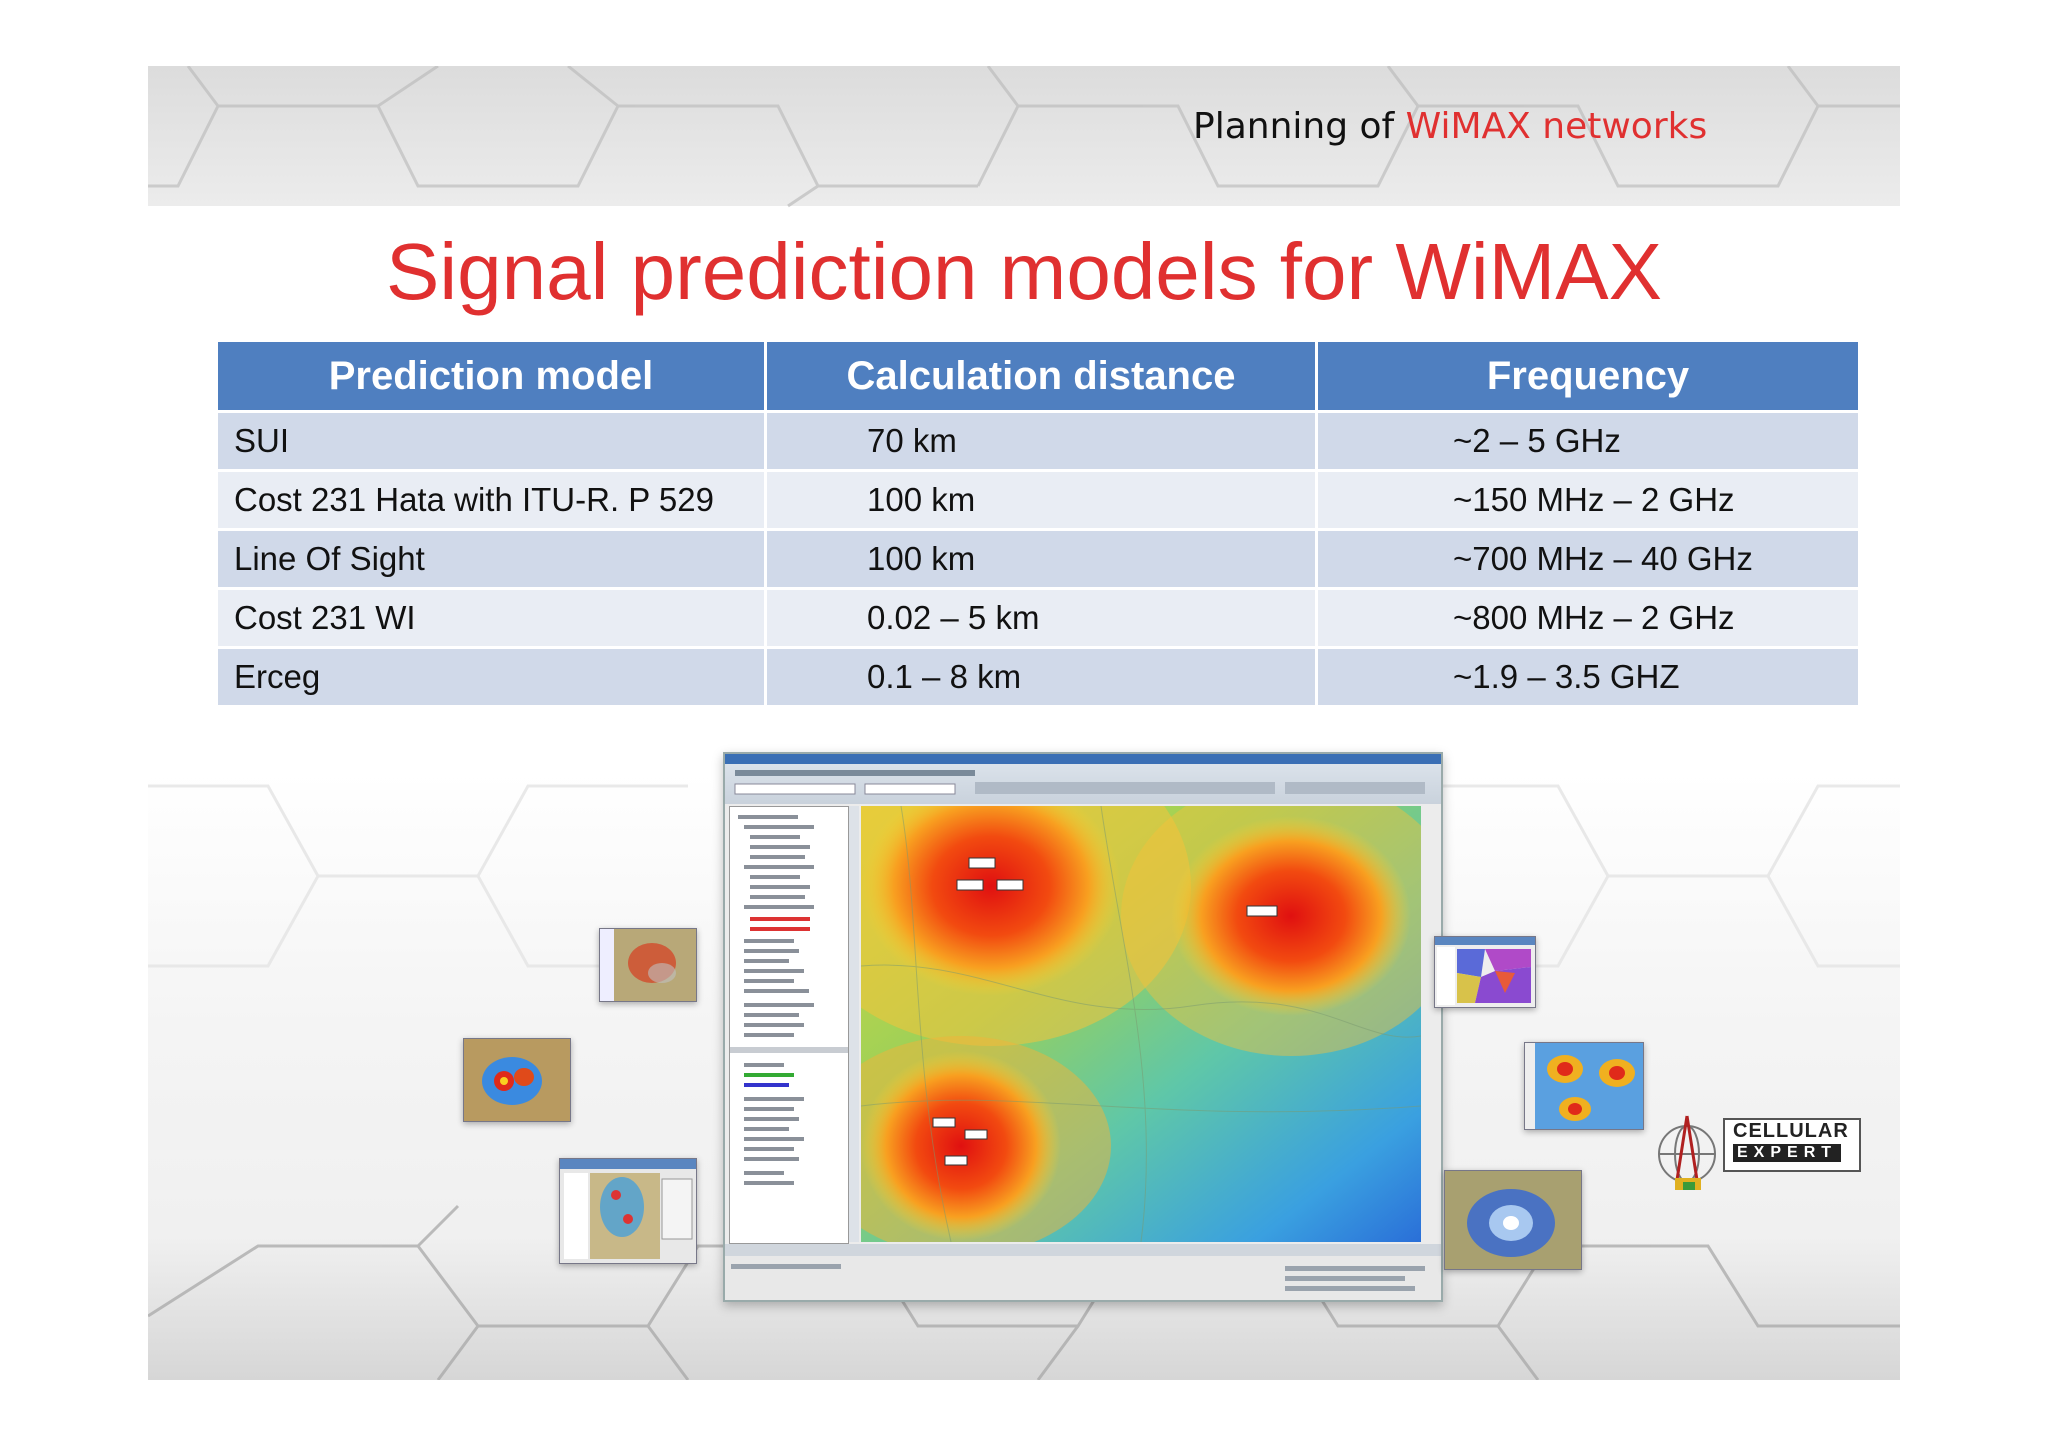 The height and width of the screenshot is (1447, 2048). What do you see at coordinates (1083, 774) in the screenshot?
I see `toolbar-icons` at bounding box center [1083, 774].